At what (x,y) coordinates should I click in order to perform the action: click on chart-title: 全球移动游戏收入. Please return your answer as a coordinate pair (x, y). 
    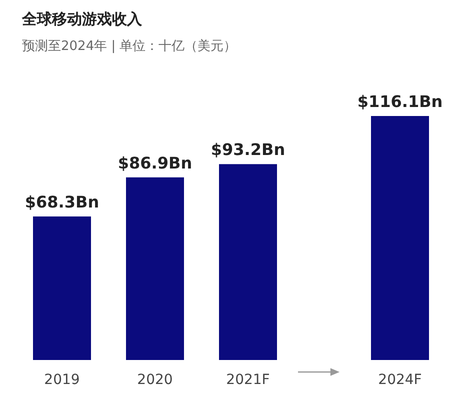
    Looking at the image, I should click on (82, 19).